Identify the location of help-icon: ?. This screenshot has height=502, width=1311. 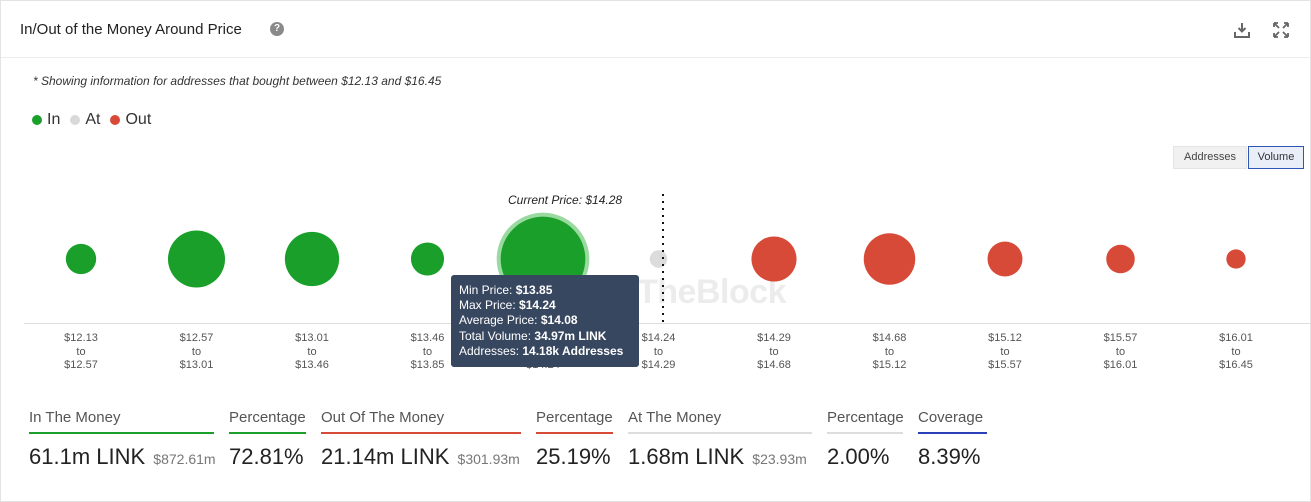
(277, 29).